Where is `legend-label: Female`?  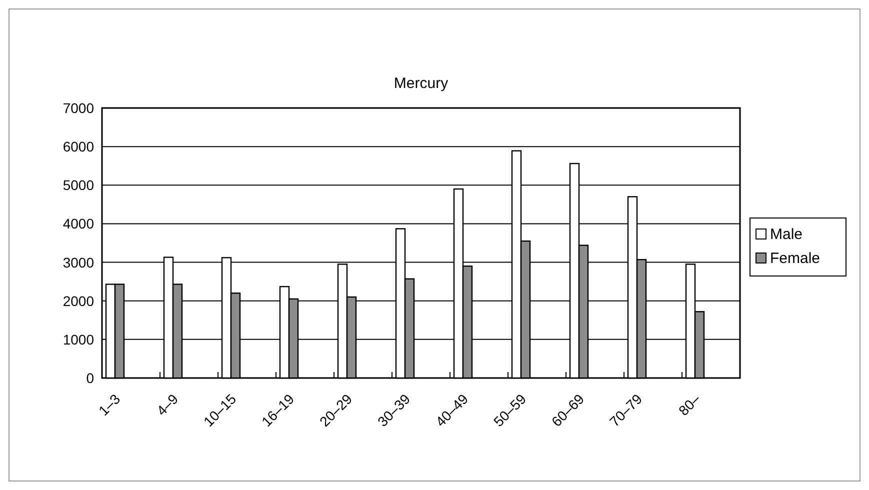 legend-label: Female is located at coordinates (795, 258).